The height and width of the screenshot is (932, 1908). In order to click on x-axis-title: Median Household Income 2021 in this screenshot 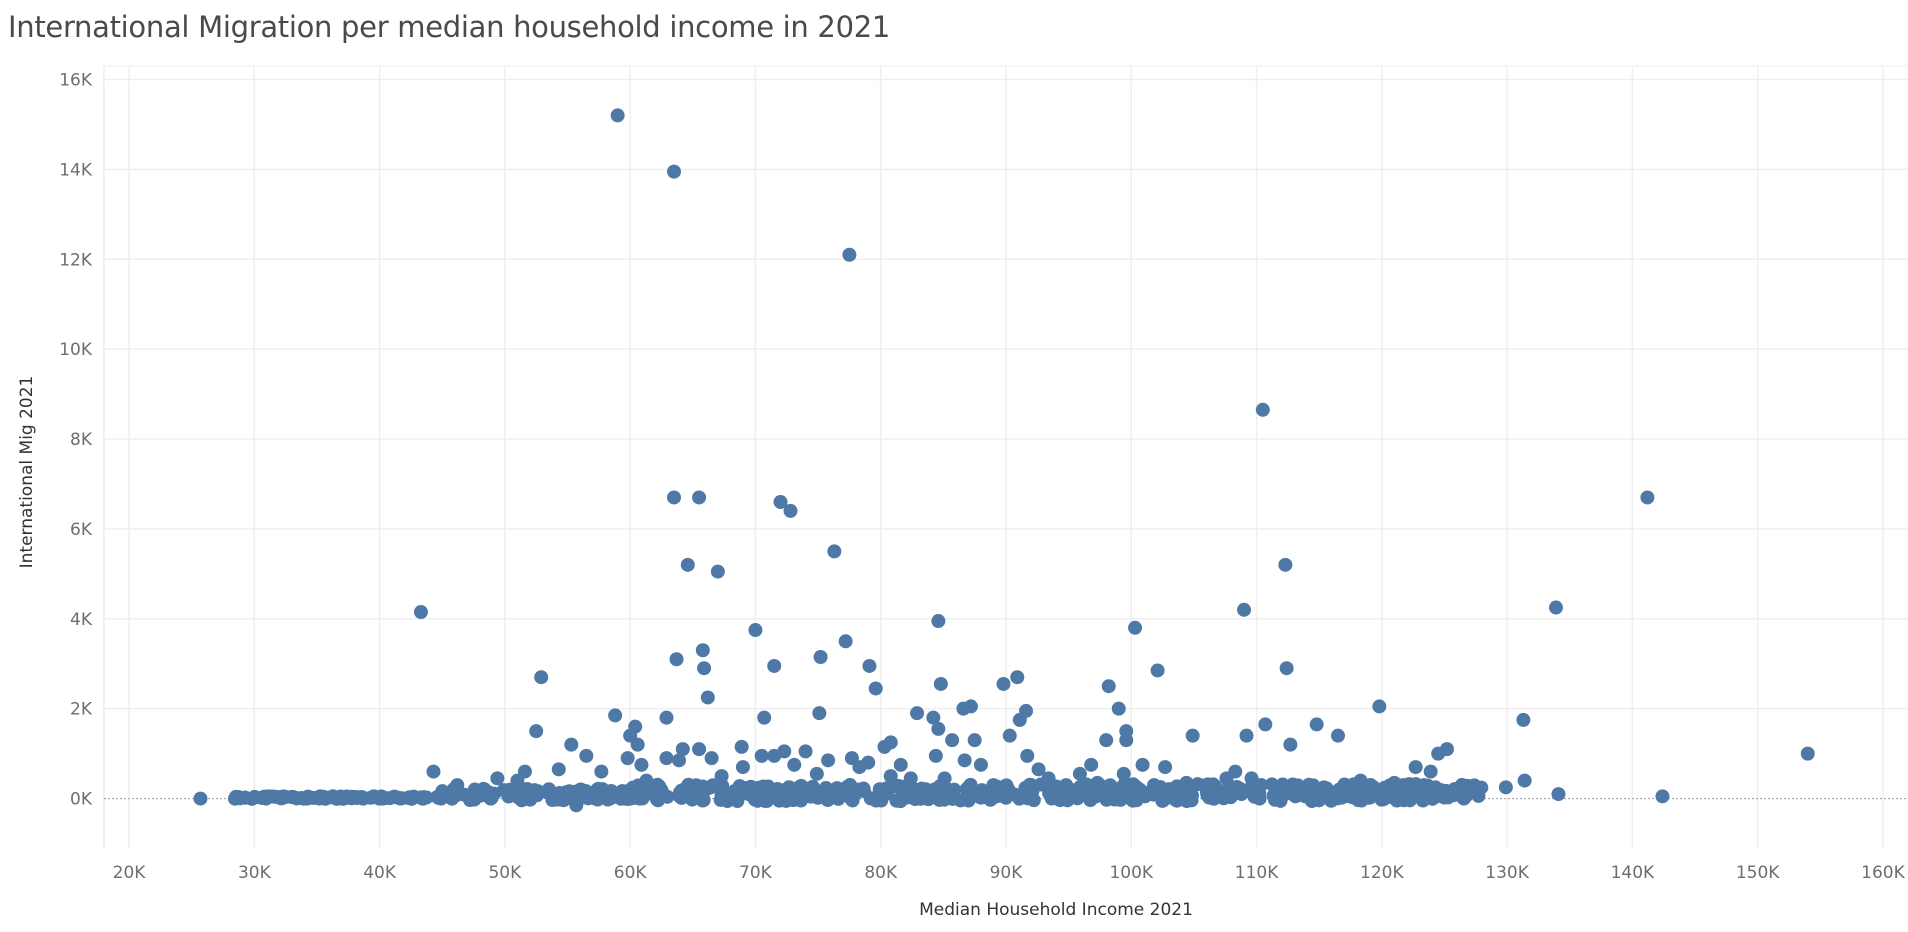, I will do `click(1056, 910)`.